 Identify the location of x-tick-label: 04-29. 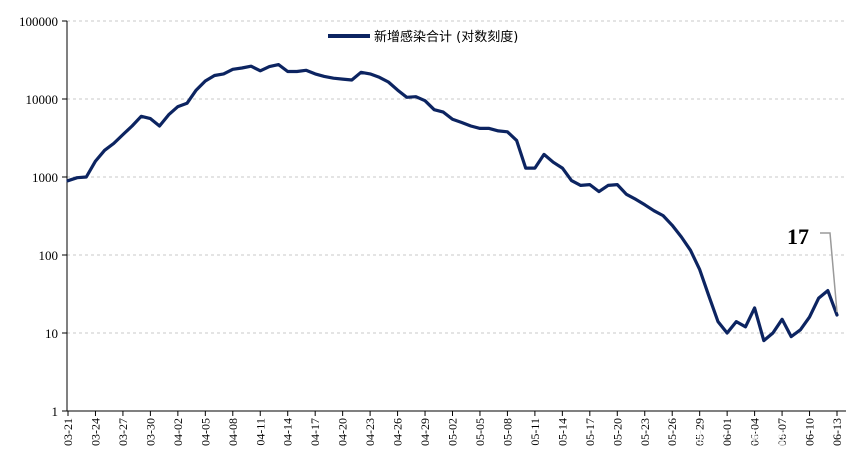
(425, 432).